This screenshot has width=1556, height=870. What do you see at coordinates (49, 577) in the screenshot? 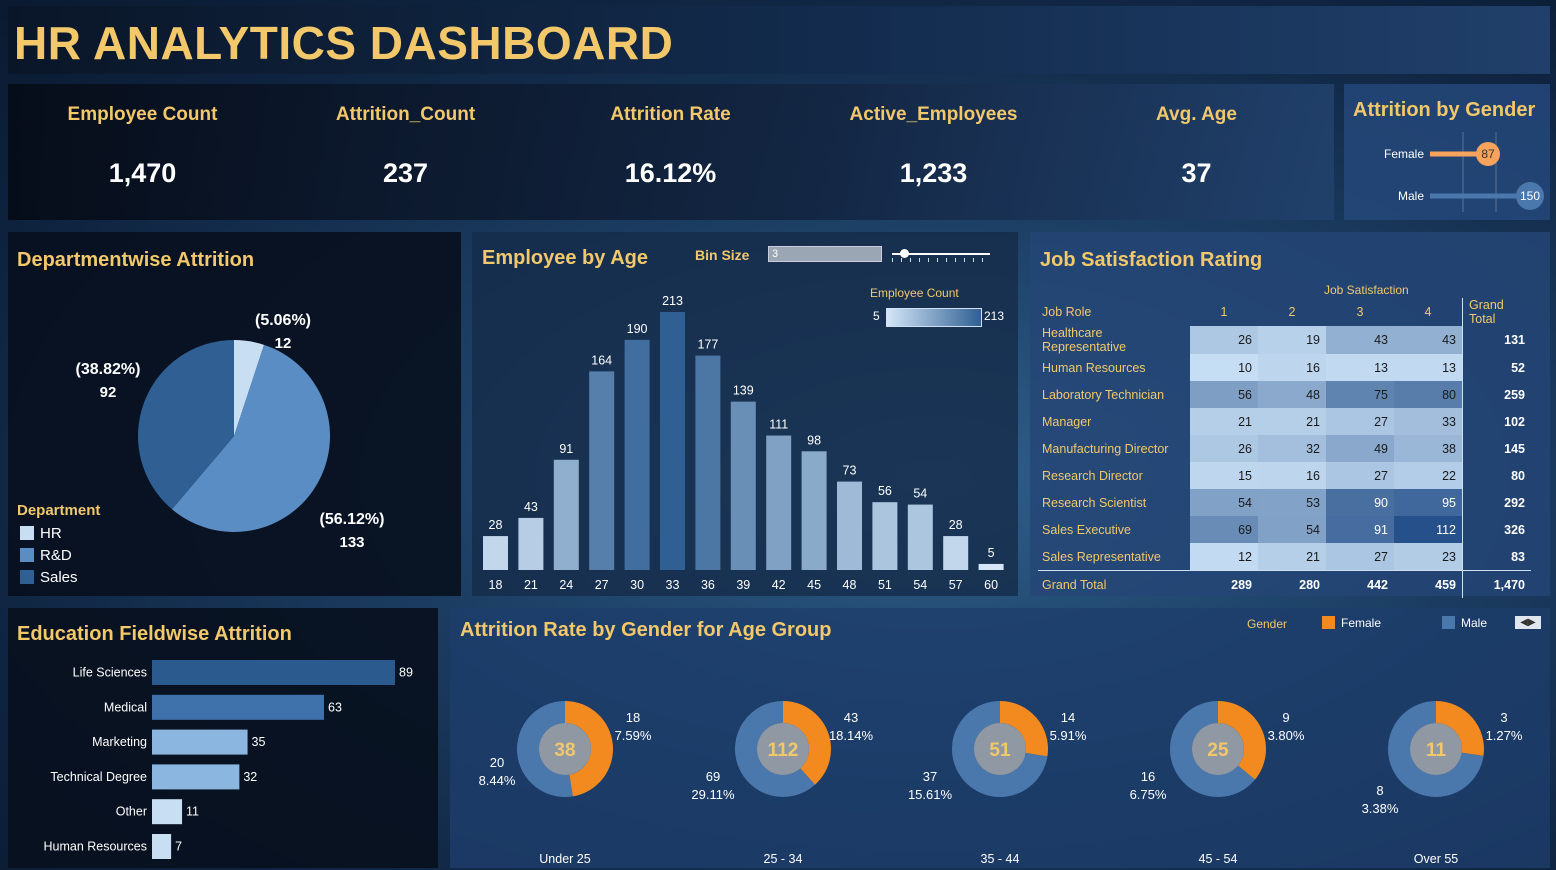
I see `legend-item-sales: Sales` at bounding box center [49, 577].